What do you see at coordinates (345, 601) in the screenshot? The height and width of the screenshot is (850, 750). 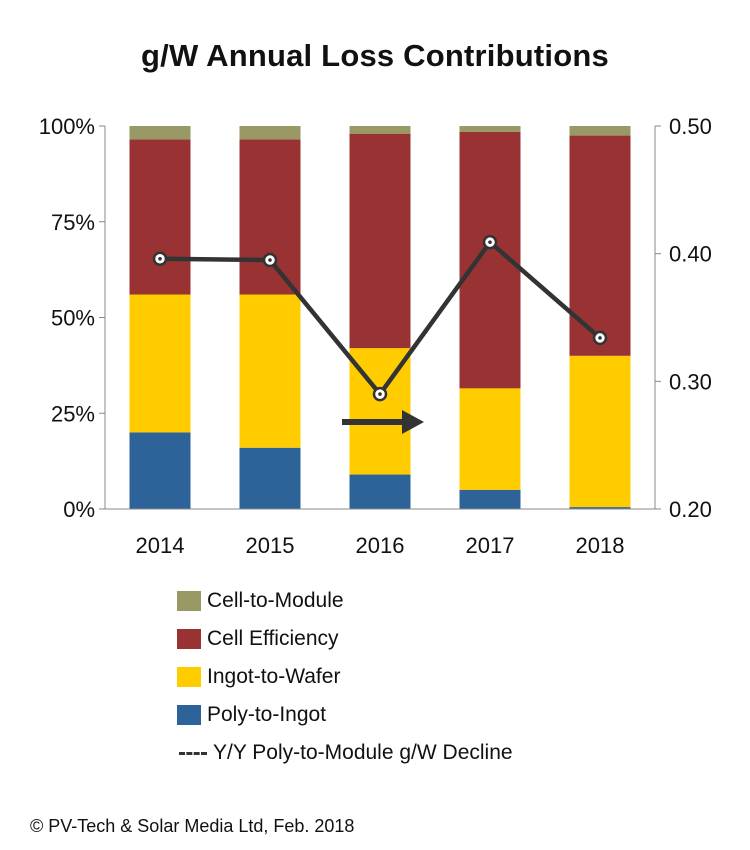 I see `legend-item-cell-to-module: Cell-to-Module` at bounding box center [345, 601].